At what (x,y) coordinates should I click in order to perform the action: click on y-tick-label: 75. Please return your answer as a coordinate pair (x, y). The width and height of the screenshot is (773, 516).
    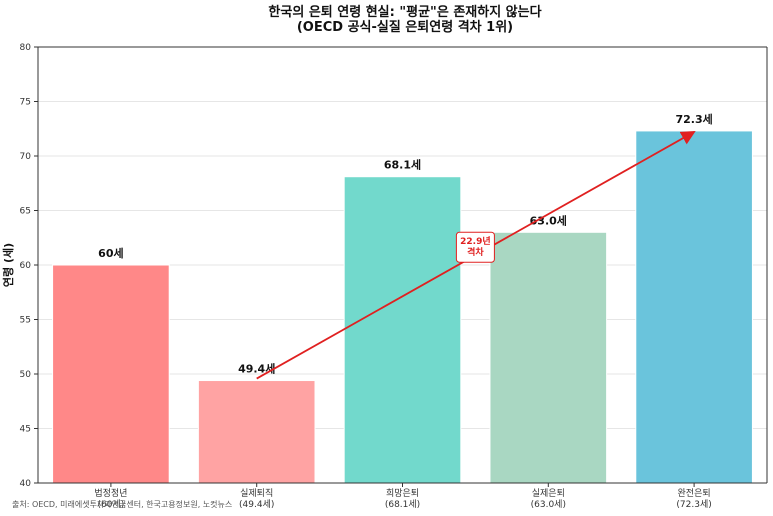
    Looking at the image, I should click on (25, 103).